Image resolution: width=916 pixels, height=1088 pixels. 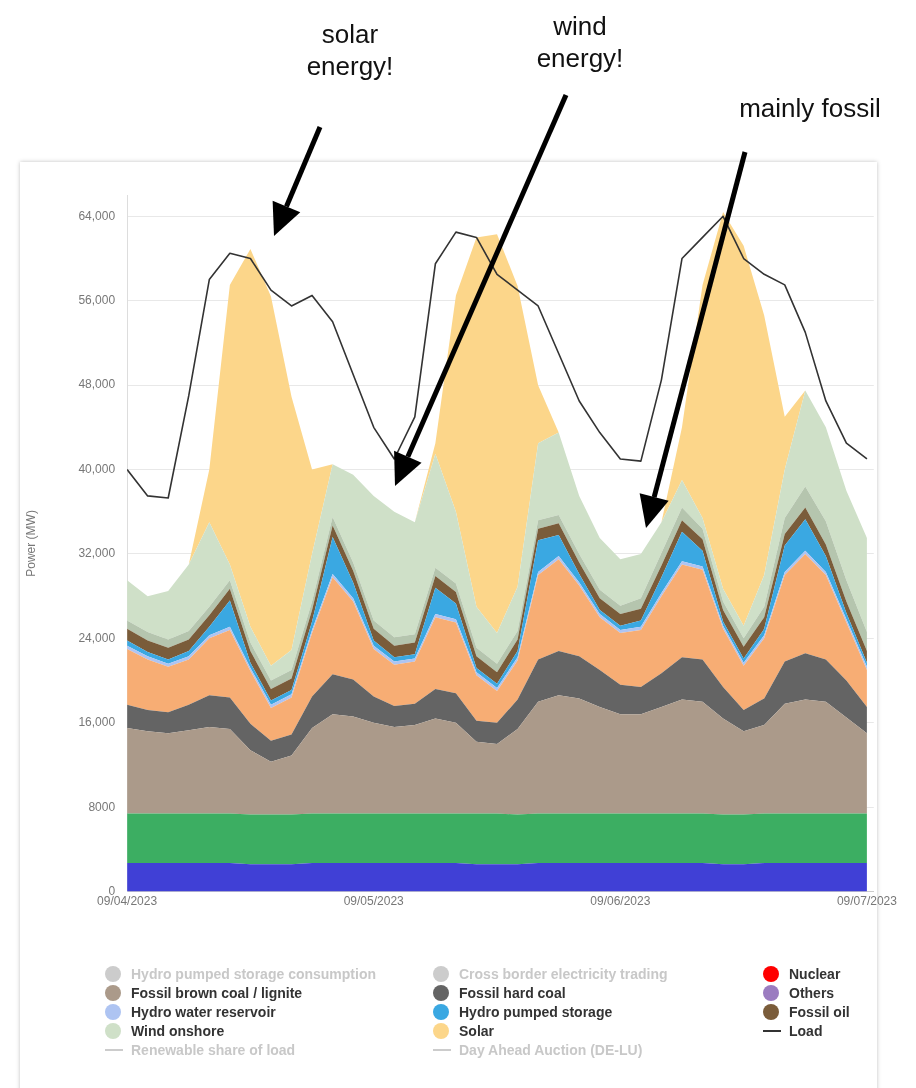 I want to click on legend-label: Solar, so click(x=477, y=1030).